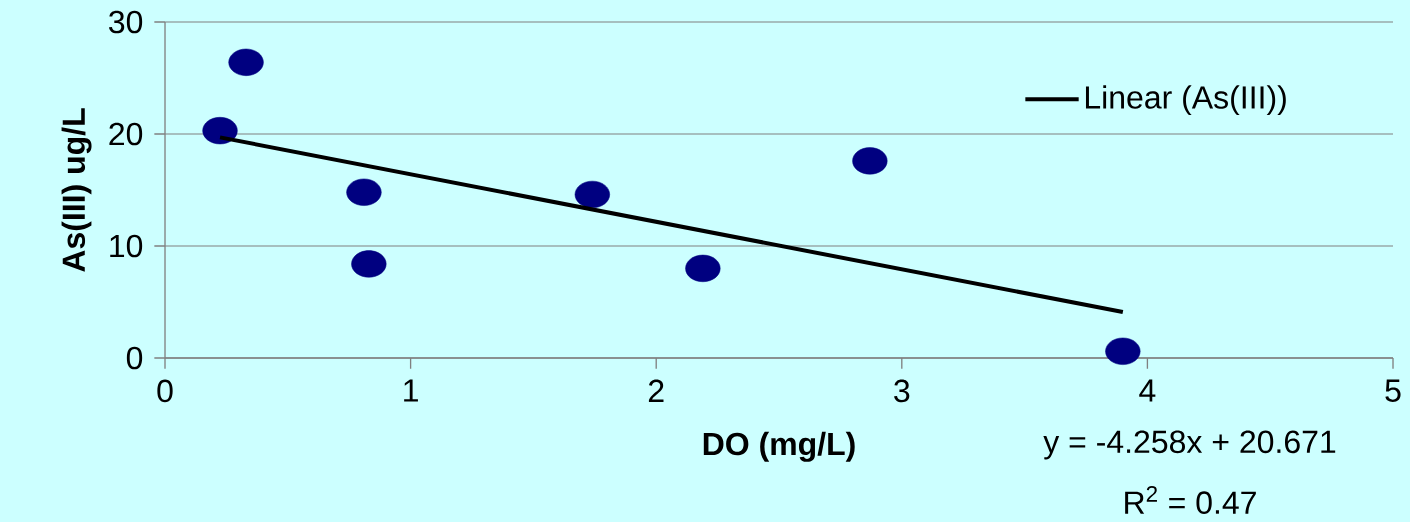 This screenshot has height=522, width=1410. Describe the element at coordinates (165, 391) in the screenshot. I see `x-tick-label: 0` at that location.